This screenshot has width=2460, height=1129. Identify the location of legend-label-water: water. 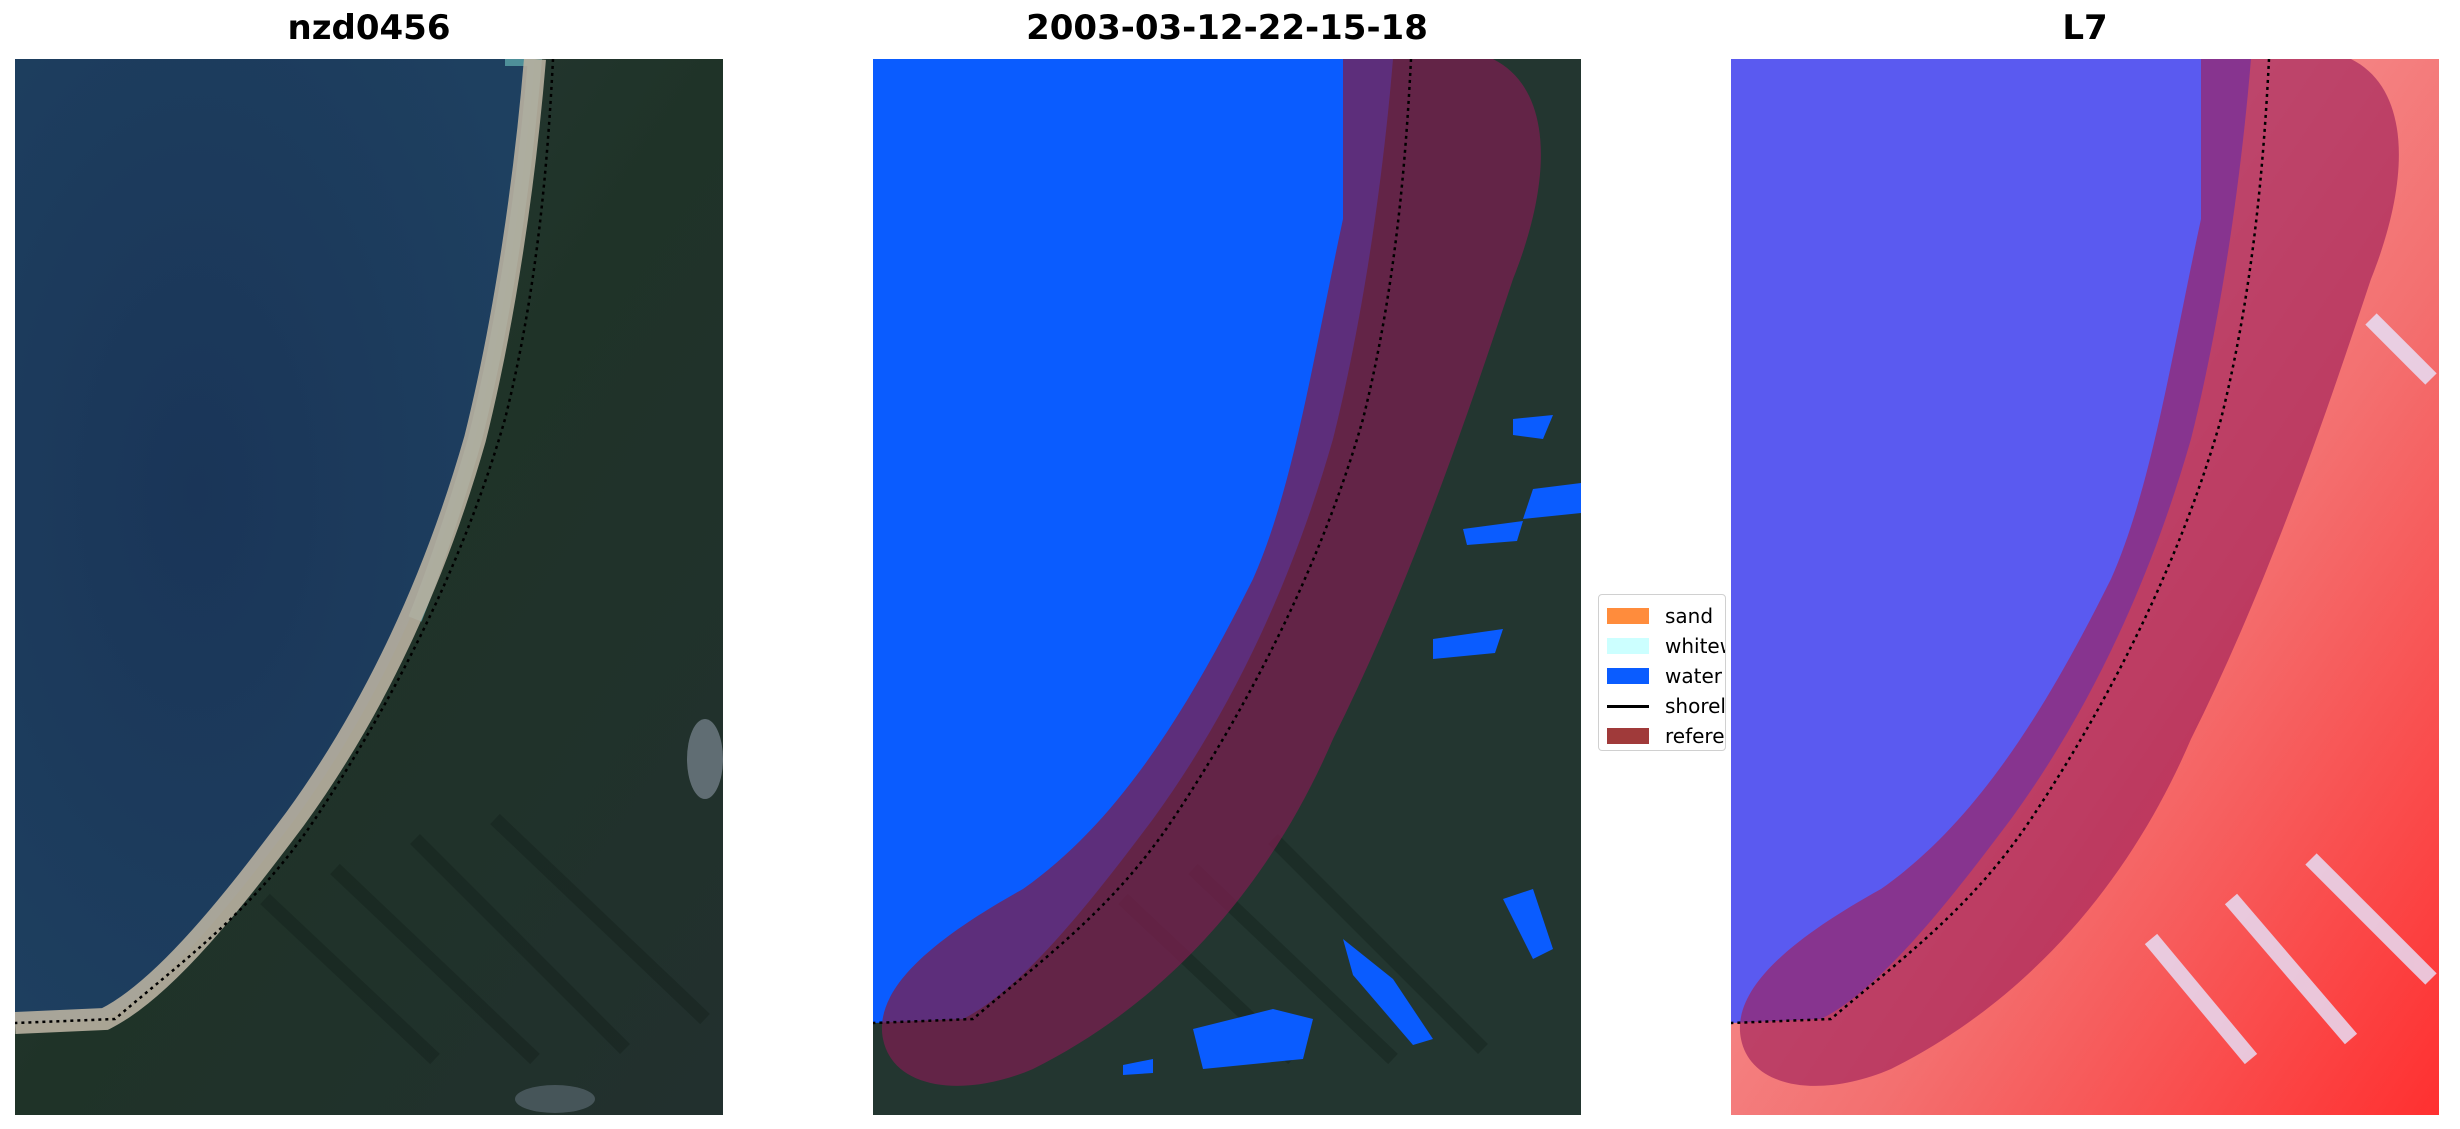
(1693, 676).